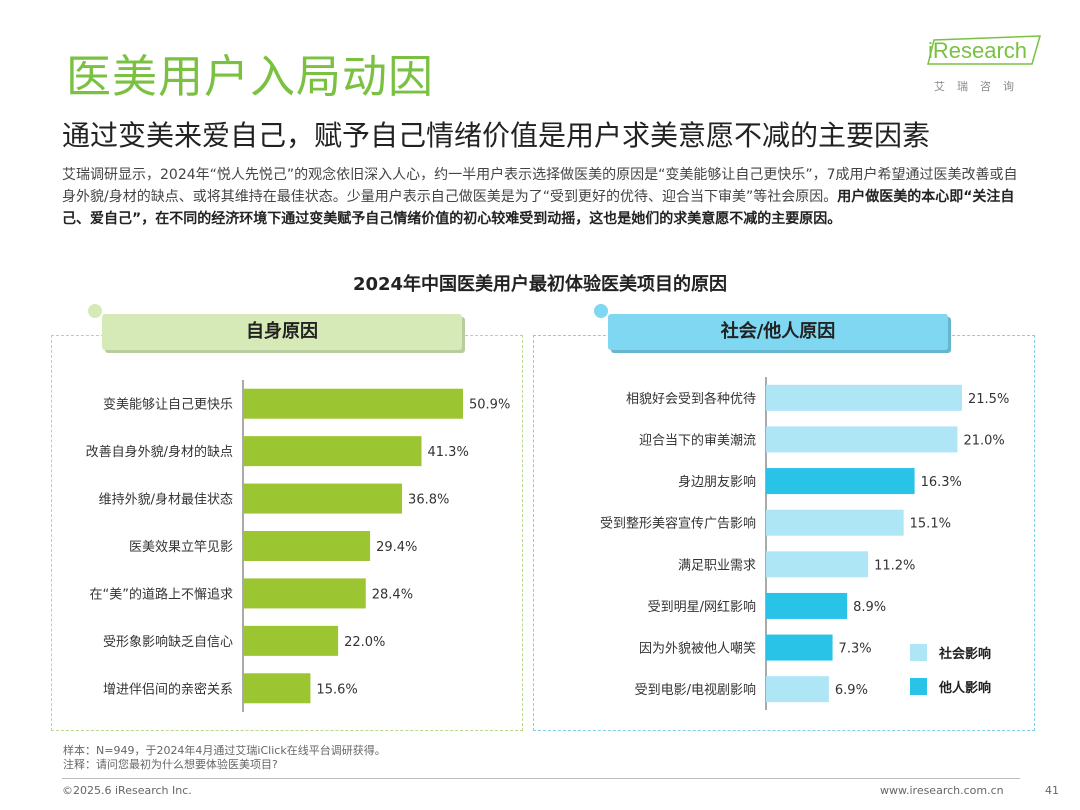 This screenshot has width=1080, height=810. Describe the element at coordinates (392, 594) in the screenshot. I see `value-label: 28.4%` at that location.